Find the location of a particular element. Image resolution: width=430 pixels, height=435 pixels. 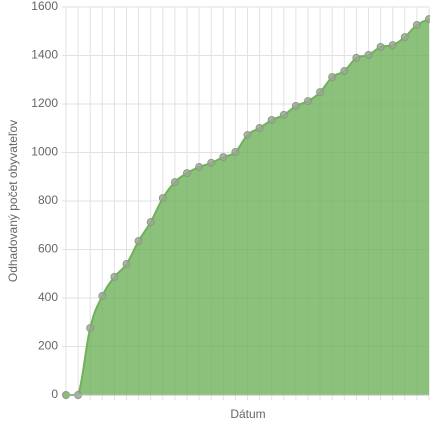

y-tick-label: 400 is located at coordinates (48, 297).